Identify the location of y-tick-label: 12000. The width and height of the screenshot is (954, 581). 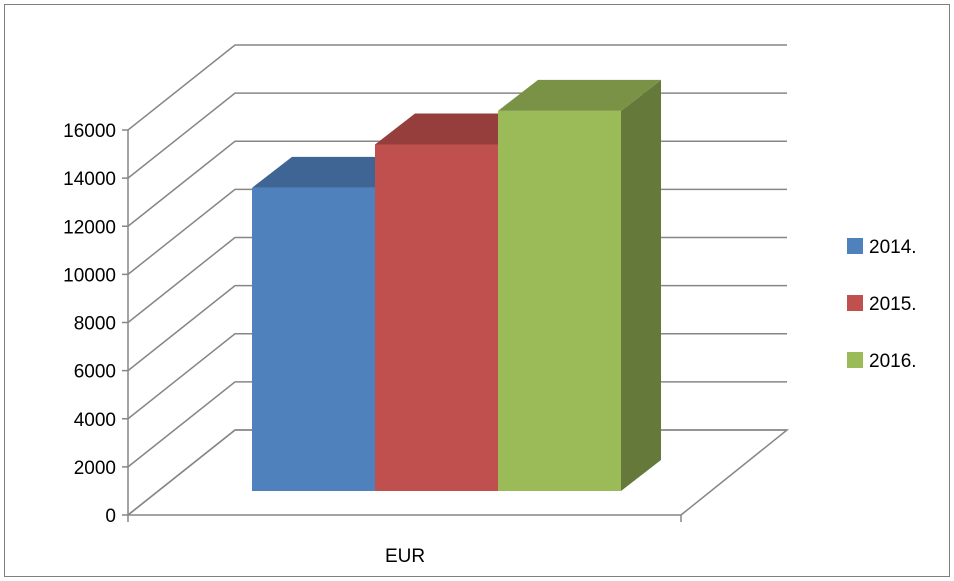
(89, 227).